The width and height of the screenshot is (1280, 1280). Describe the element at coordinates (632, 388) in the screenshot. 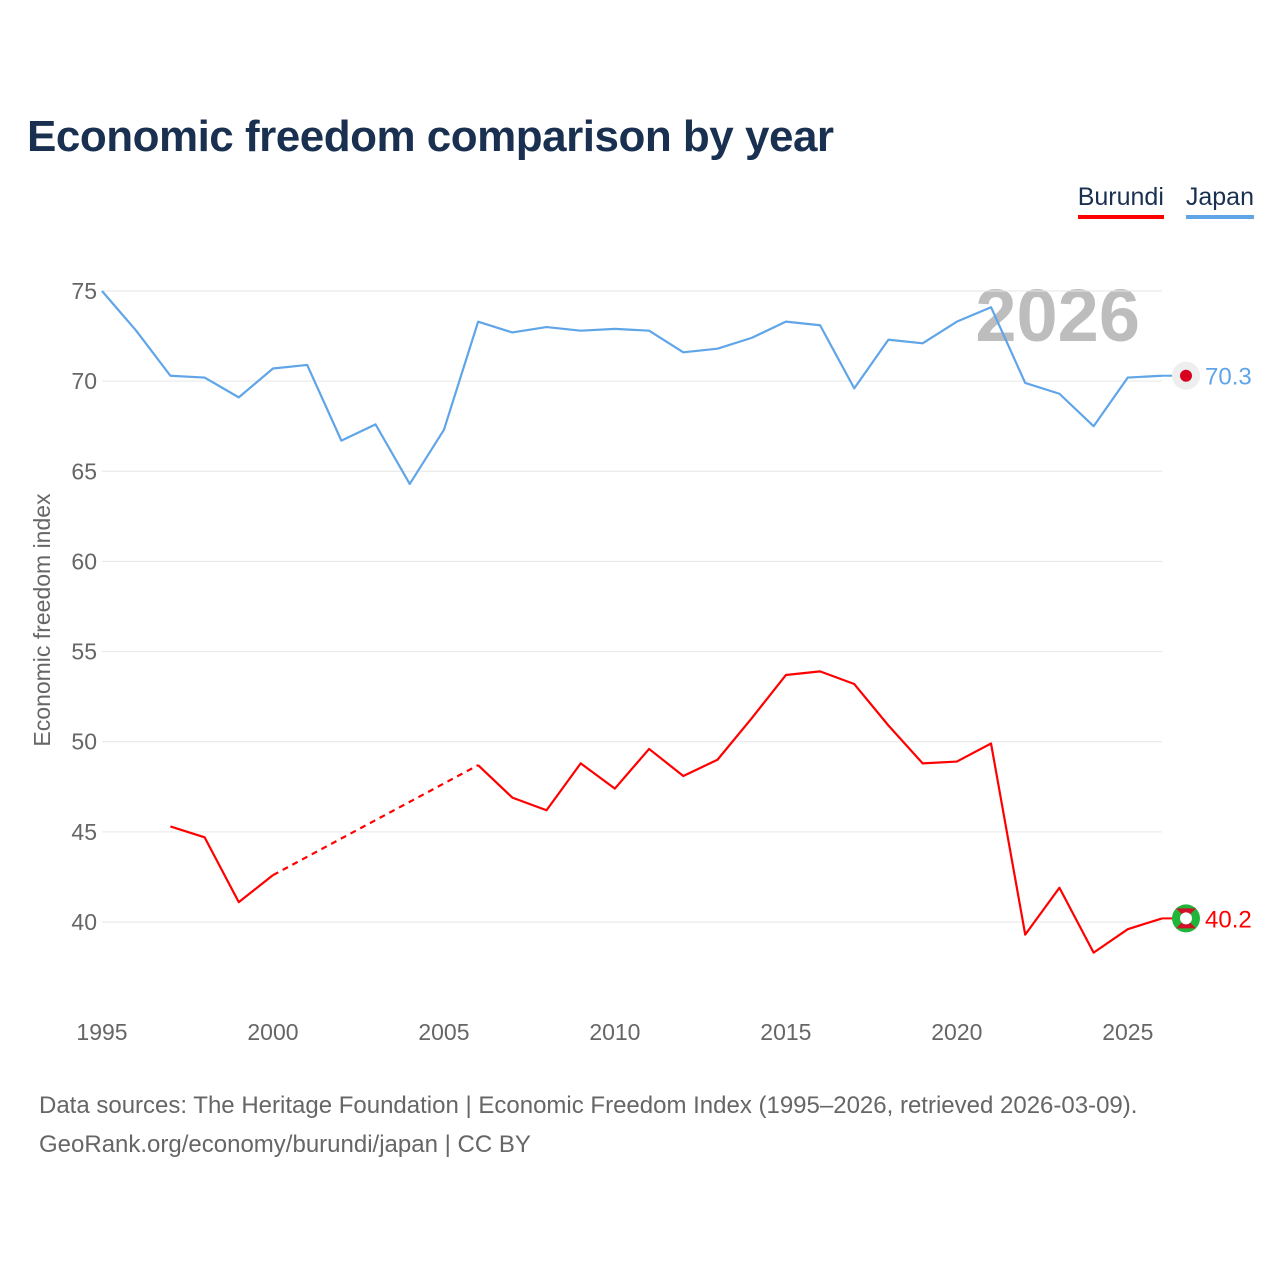

I see `series-line-japan` at that location.